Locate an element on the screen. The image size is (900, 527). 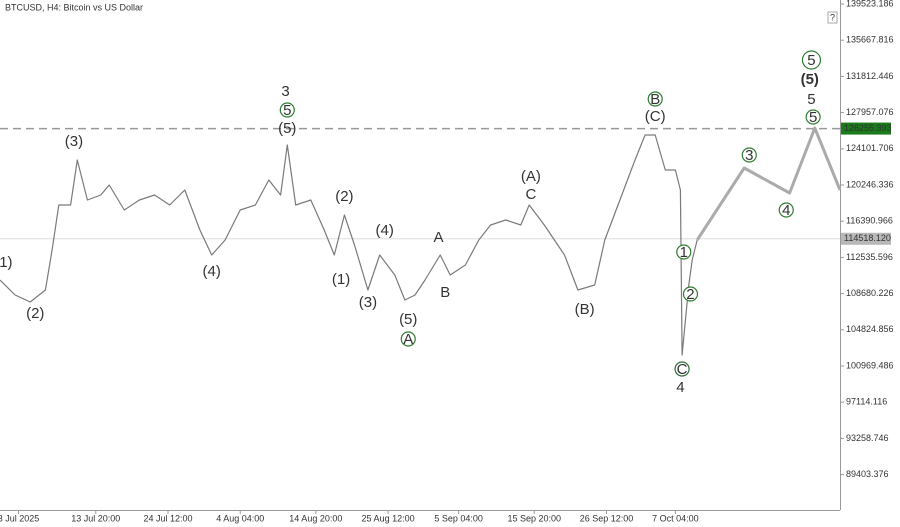
y-tick-label: 127957.076 is located at coordinates (870, 112).